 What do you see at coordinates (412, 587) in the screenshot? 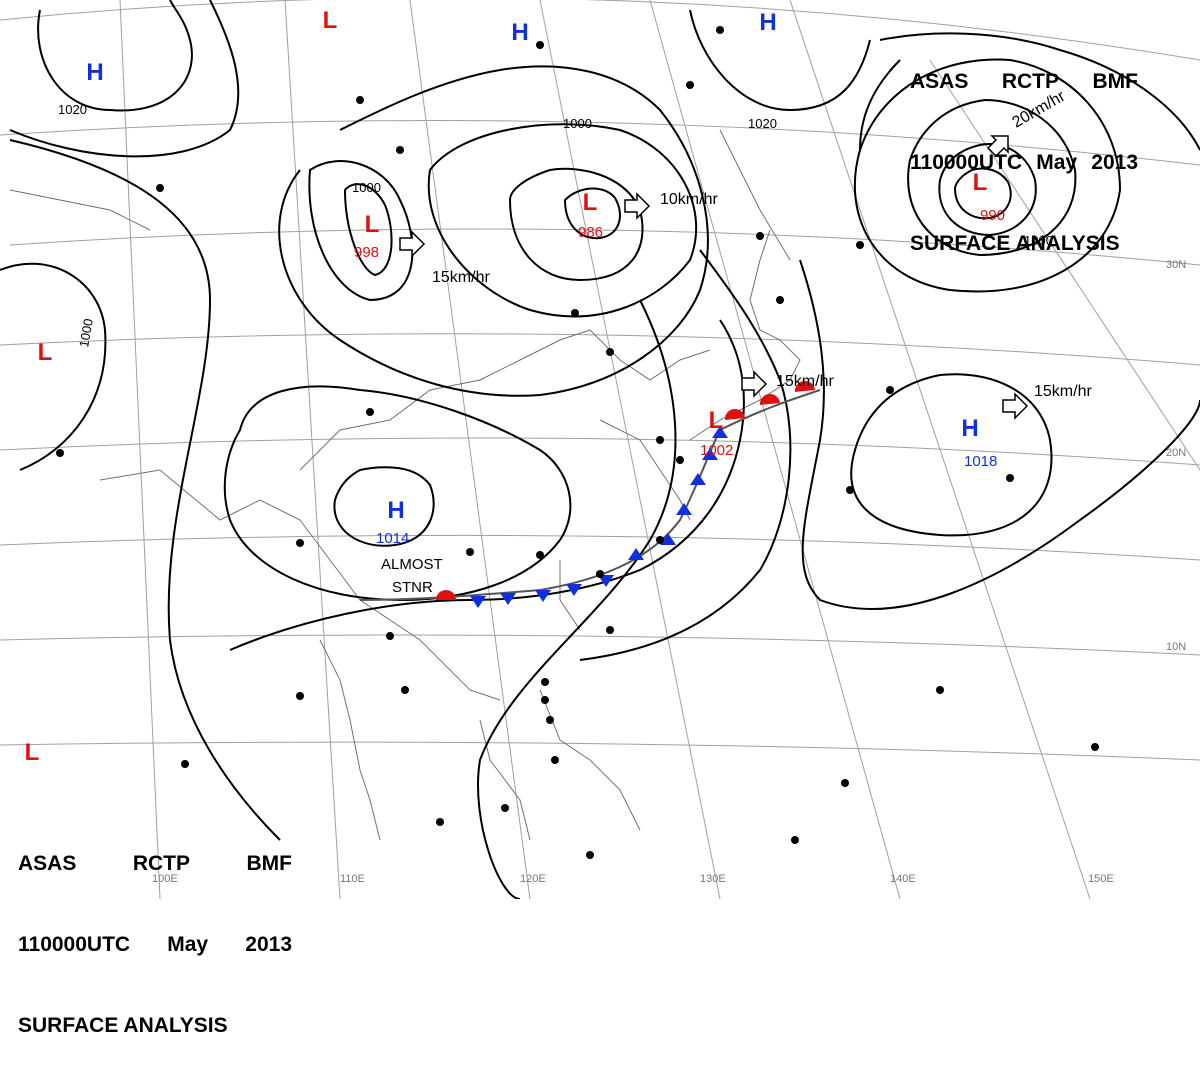
I see `front-note-line2: STNR` at bounding box center [412, 587].